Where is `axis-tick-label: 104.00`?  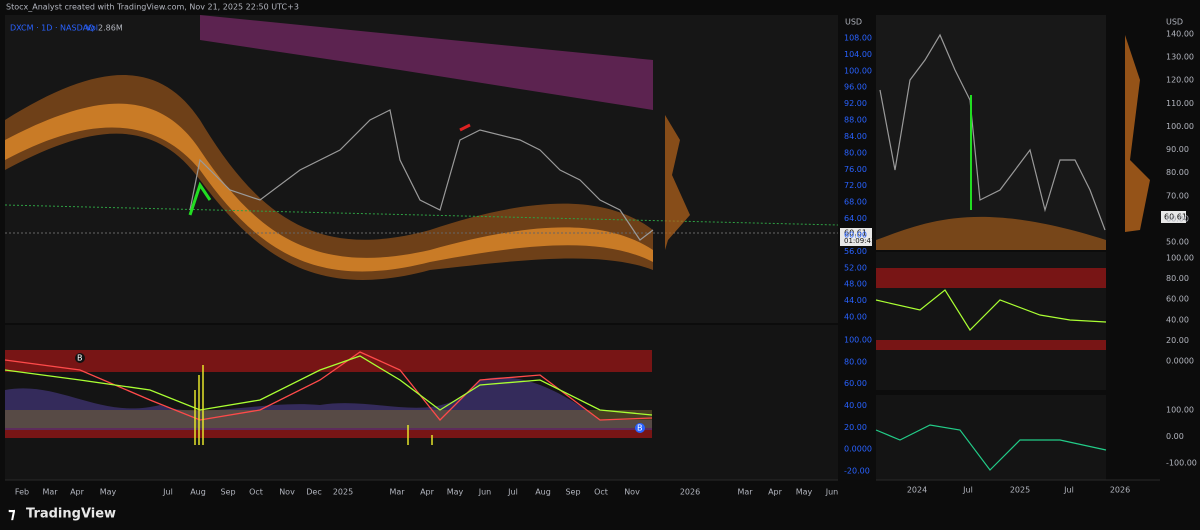
axis-tick-label: 104.00 is located at coordinates (858, 54).